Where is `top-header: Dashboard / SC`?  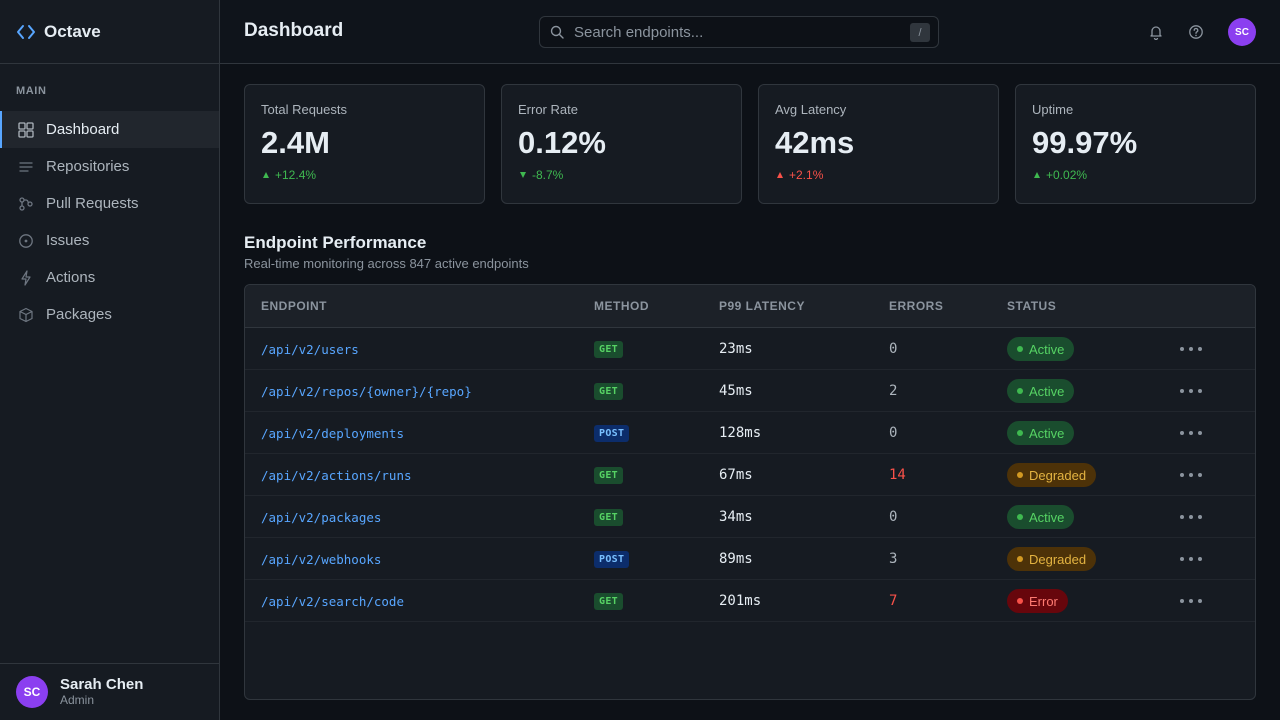 top-header: Dashboard / SC is located at coordinates (750, 32).